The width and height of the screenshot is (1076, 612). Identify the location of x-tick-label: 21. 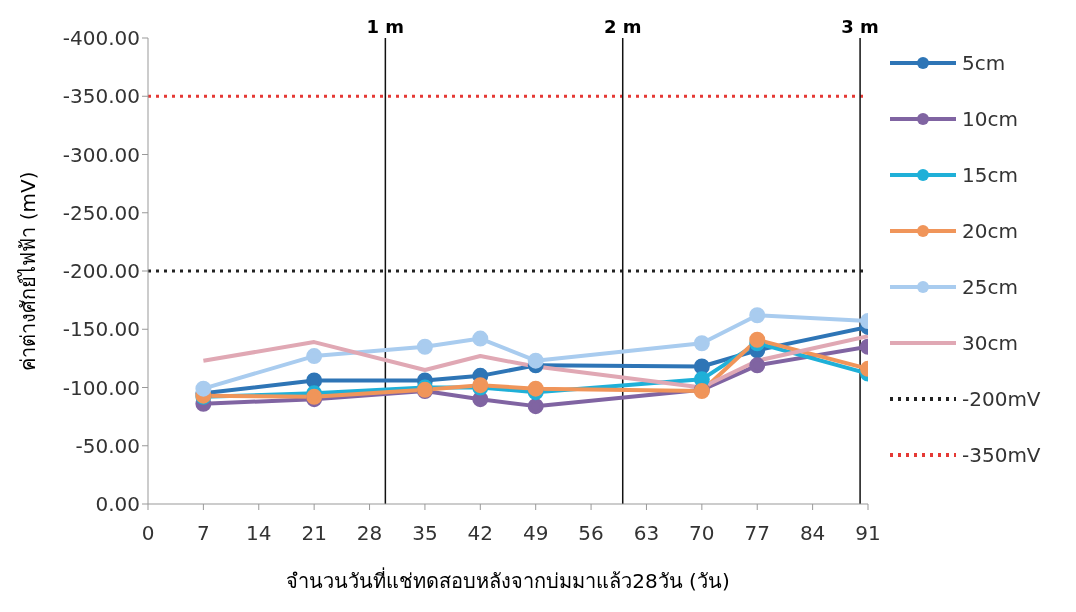
(314, 533).